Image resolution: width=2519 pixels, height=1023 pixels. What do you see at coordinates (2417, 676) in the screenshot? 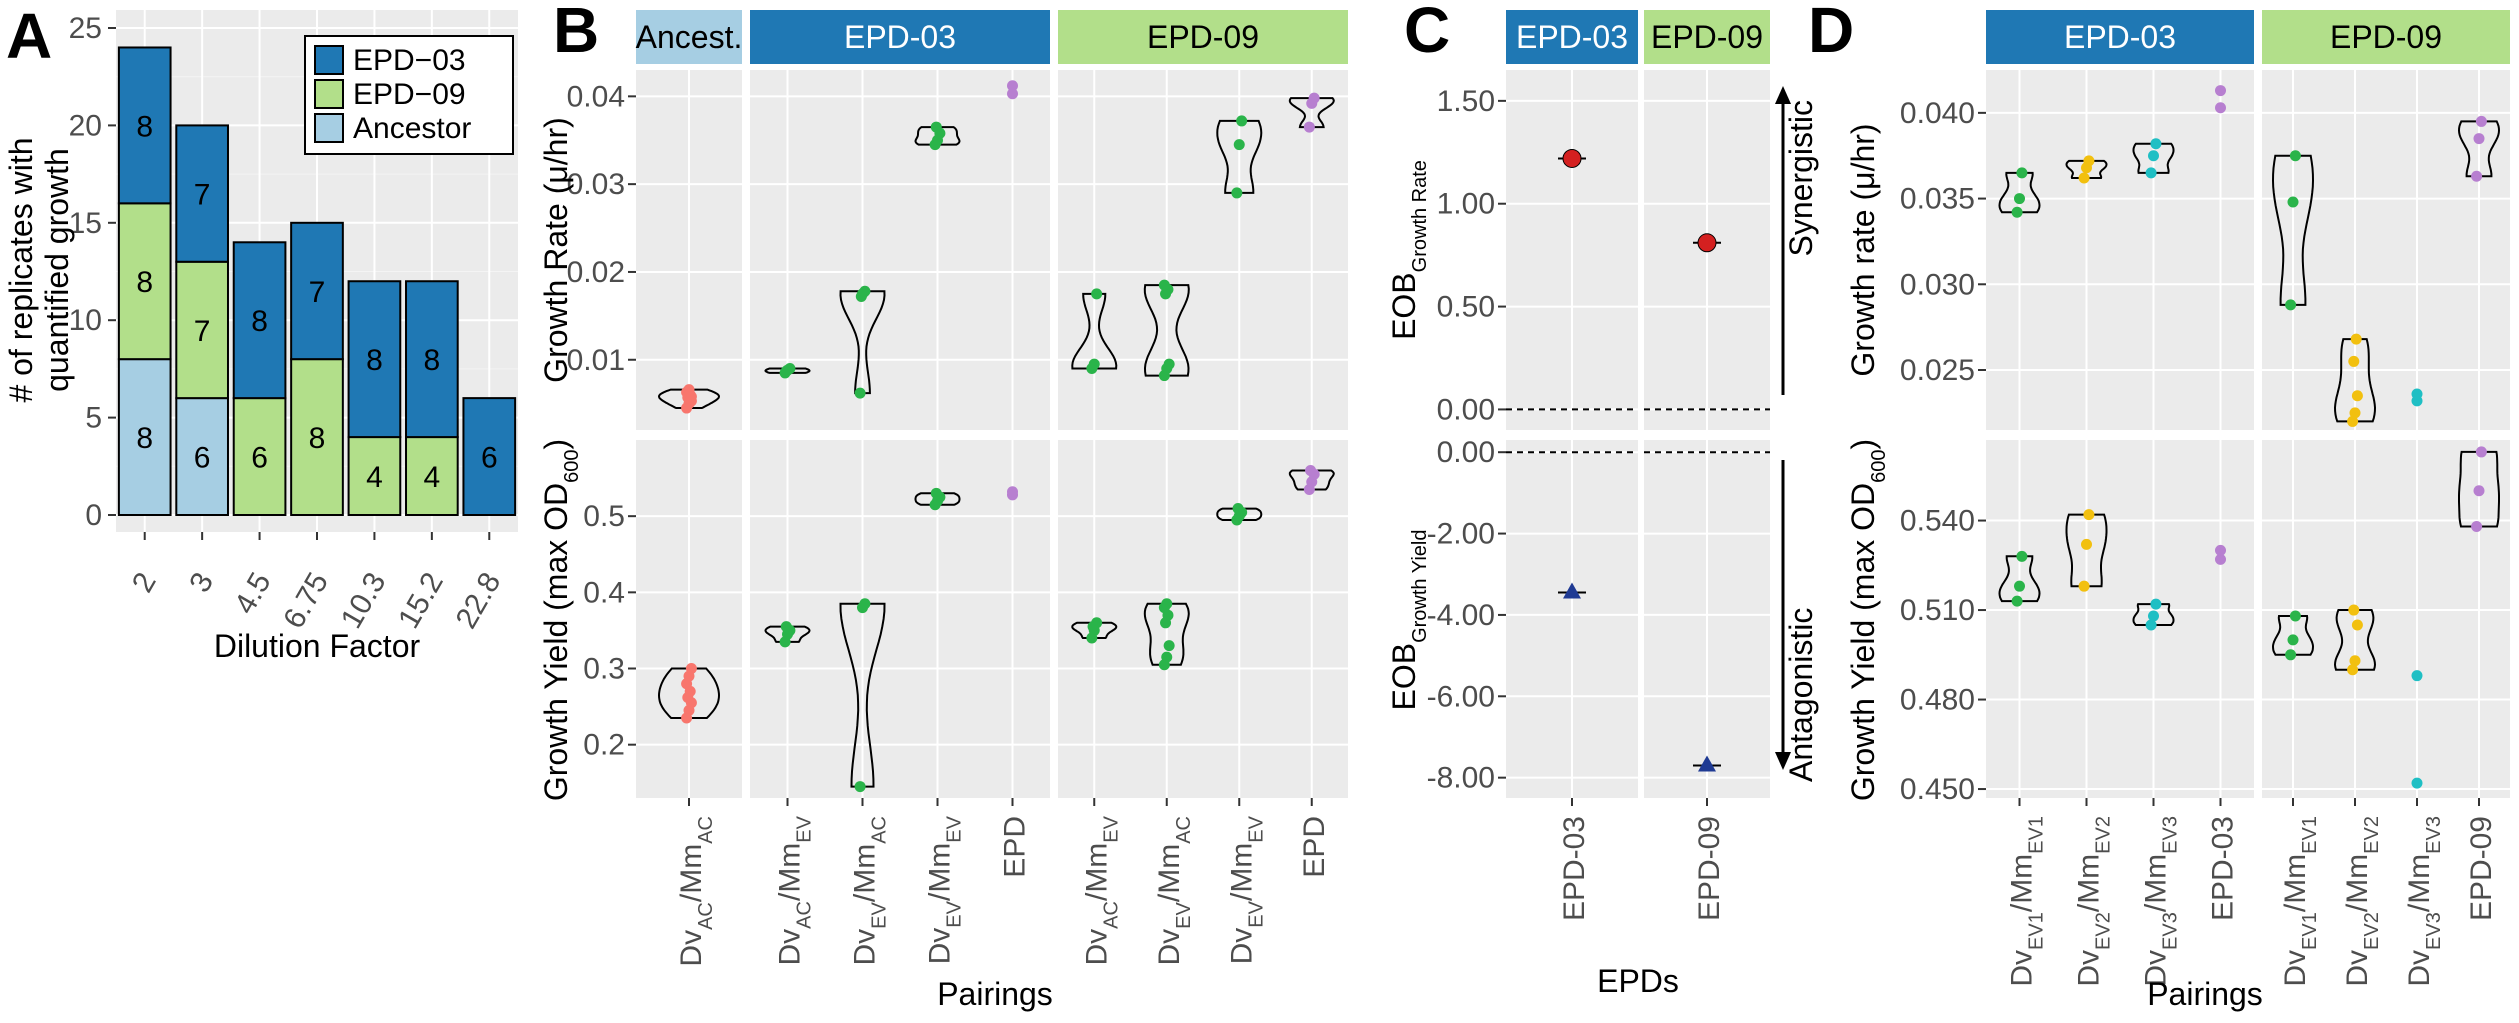
I see `panel-d-yield-point` at bounding box center [2417, 676].